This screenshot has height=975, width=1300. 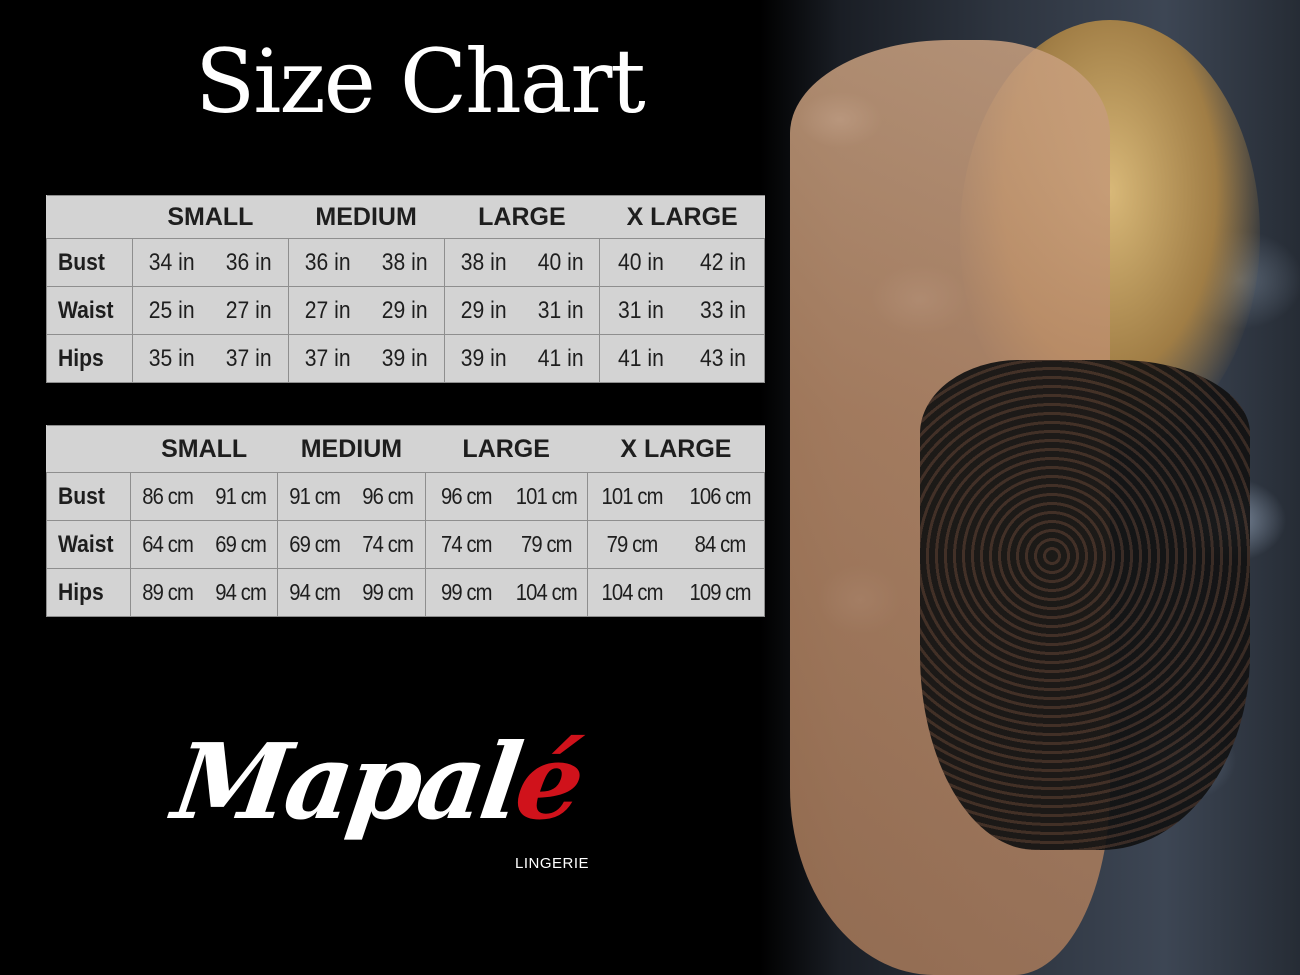 What do you see at coordinates (366, 358) in the screenshot?
I see `size-range-cell: 37 in 39 in` at bounding box center [366, 358].